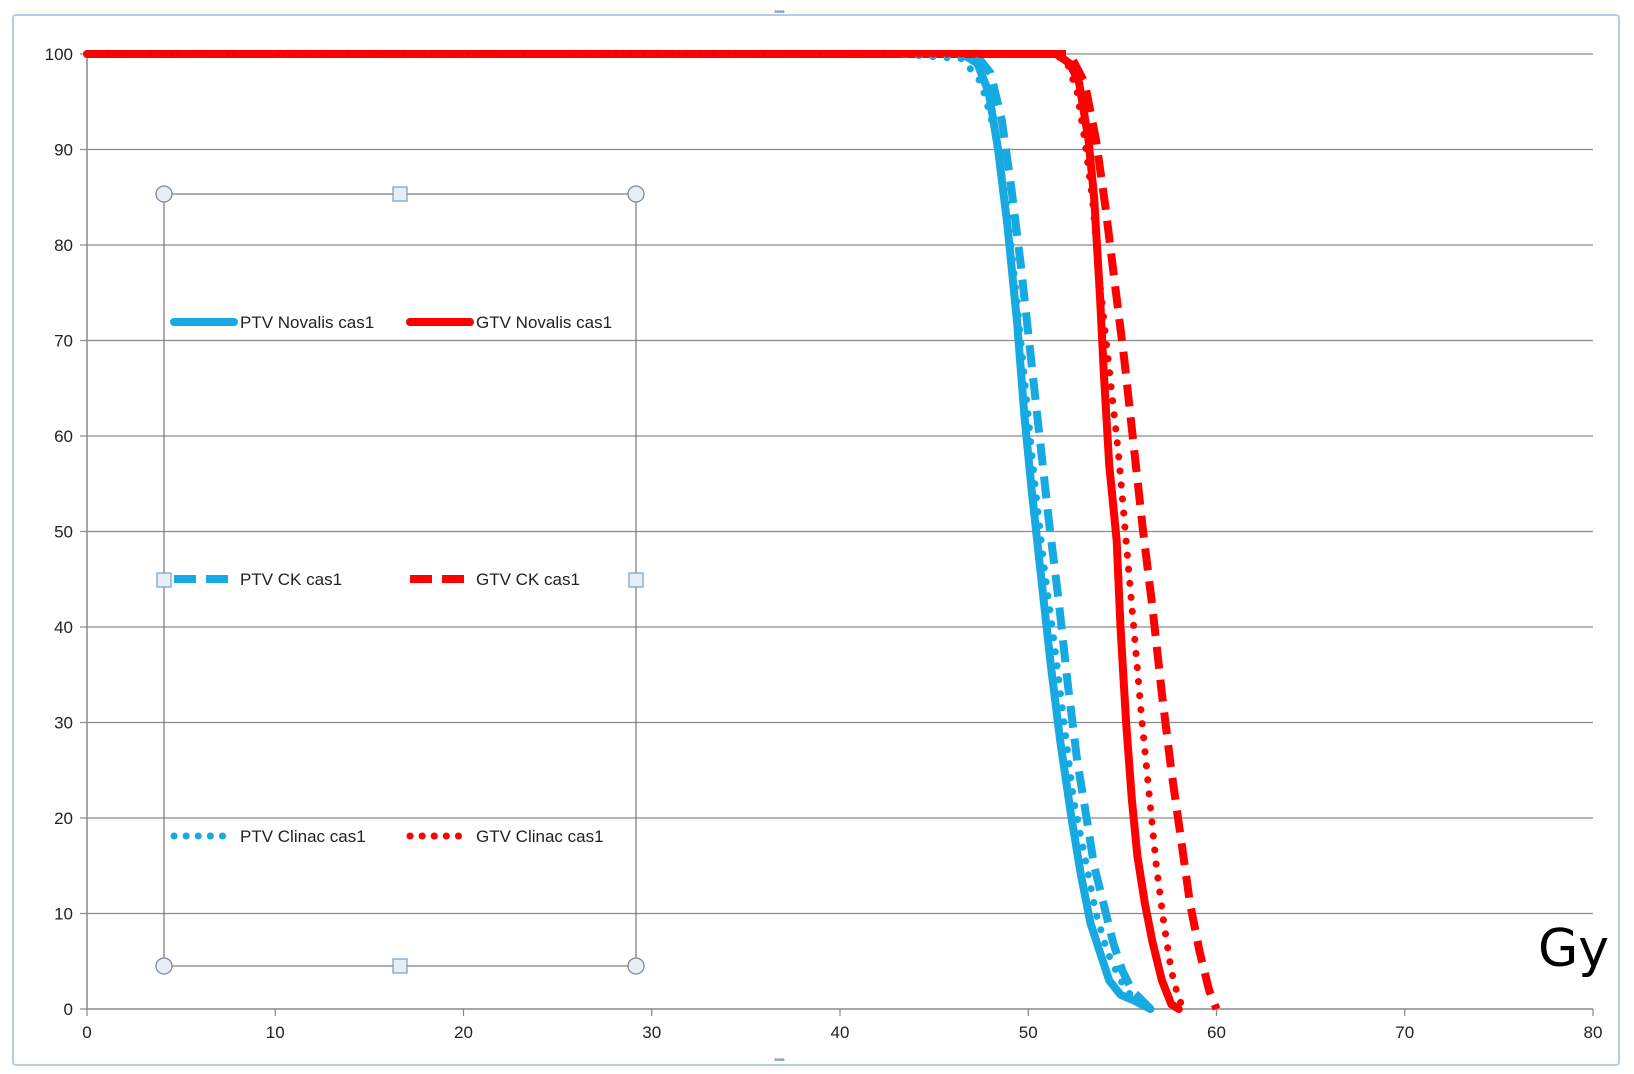 This screenshot has width=1634, height=1074. I want to click on legend-label: GTV CK cas1, so click(528, 579).